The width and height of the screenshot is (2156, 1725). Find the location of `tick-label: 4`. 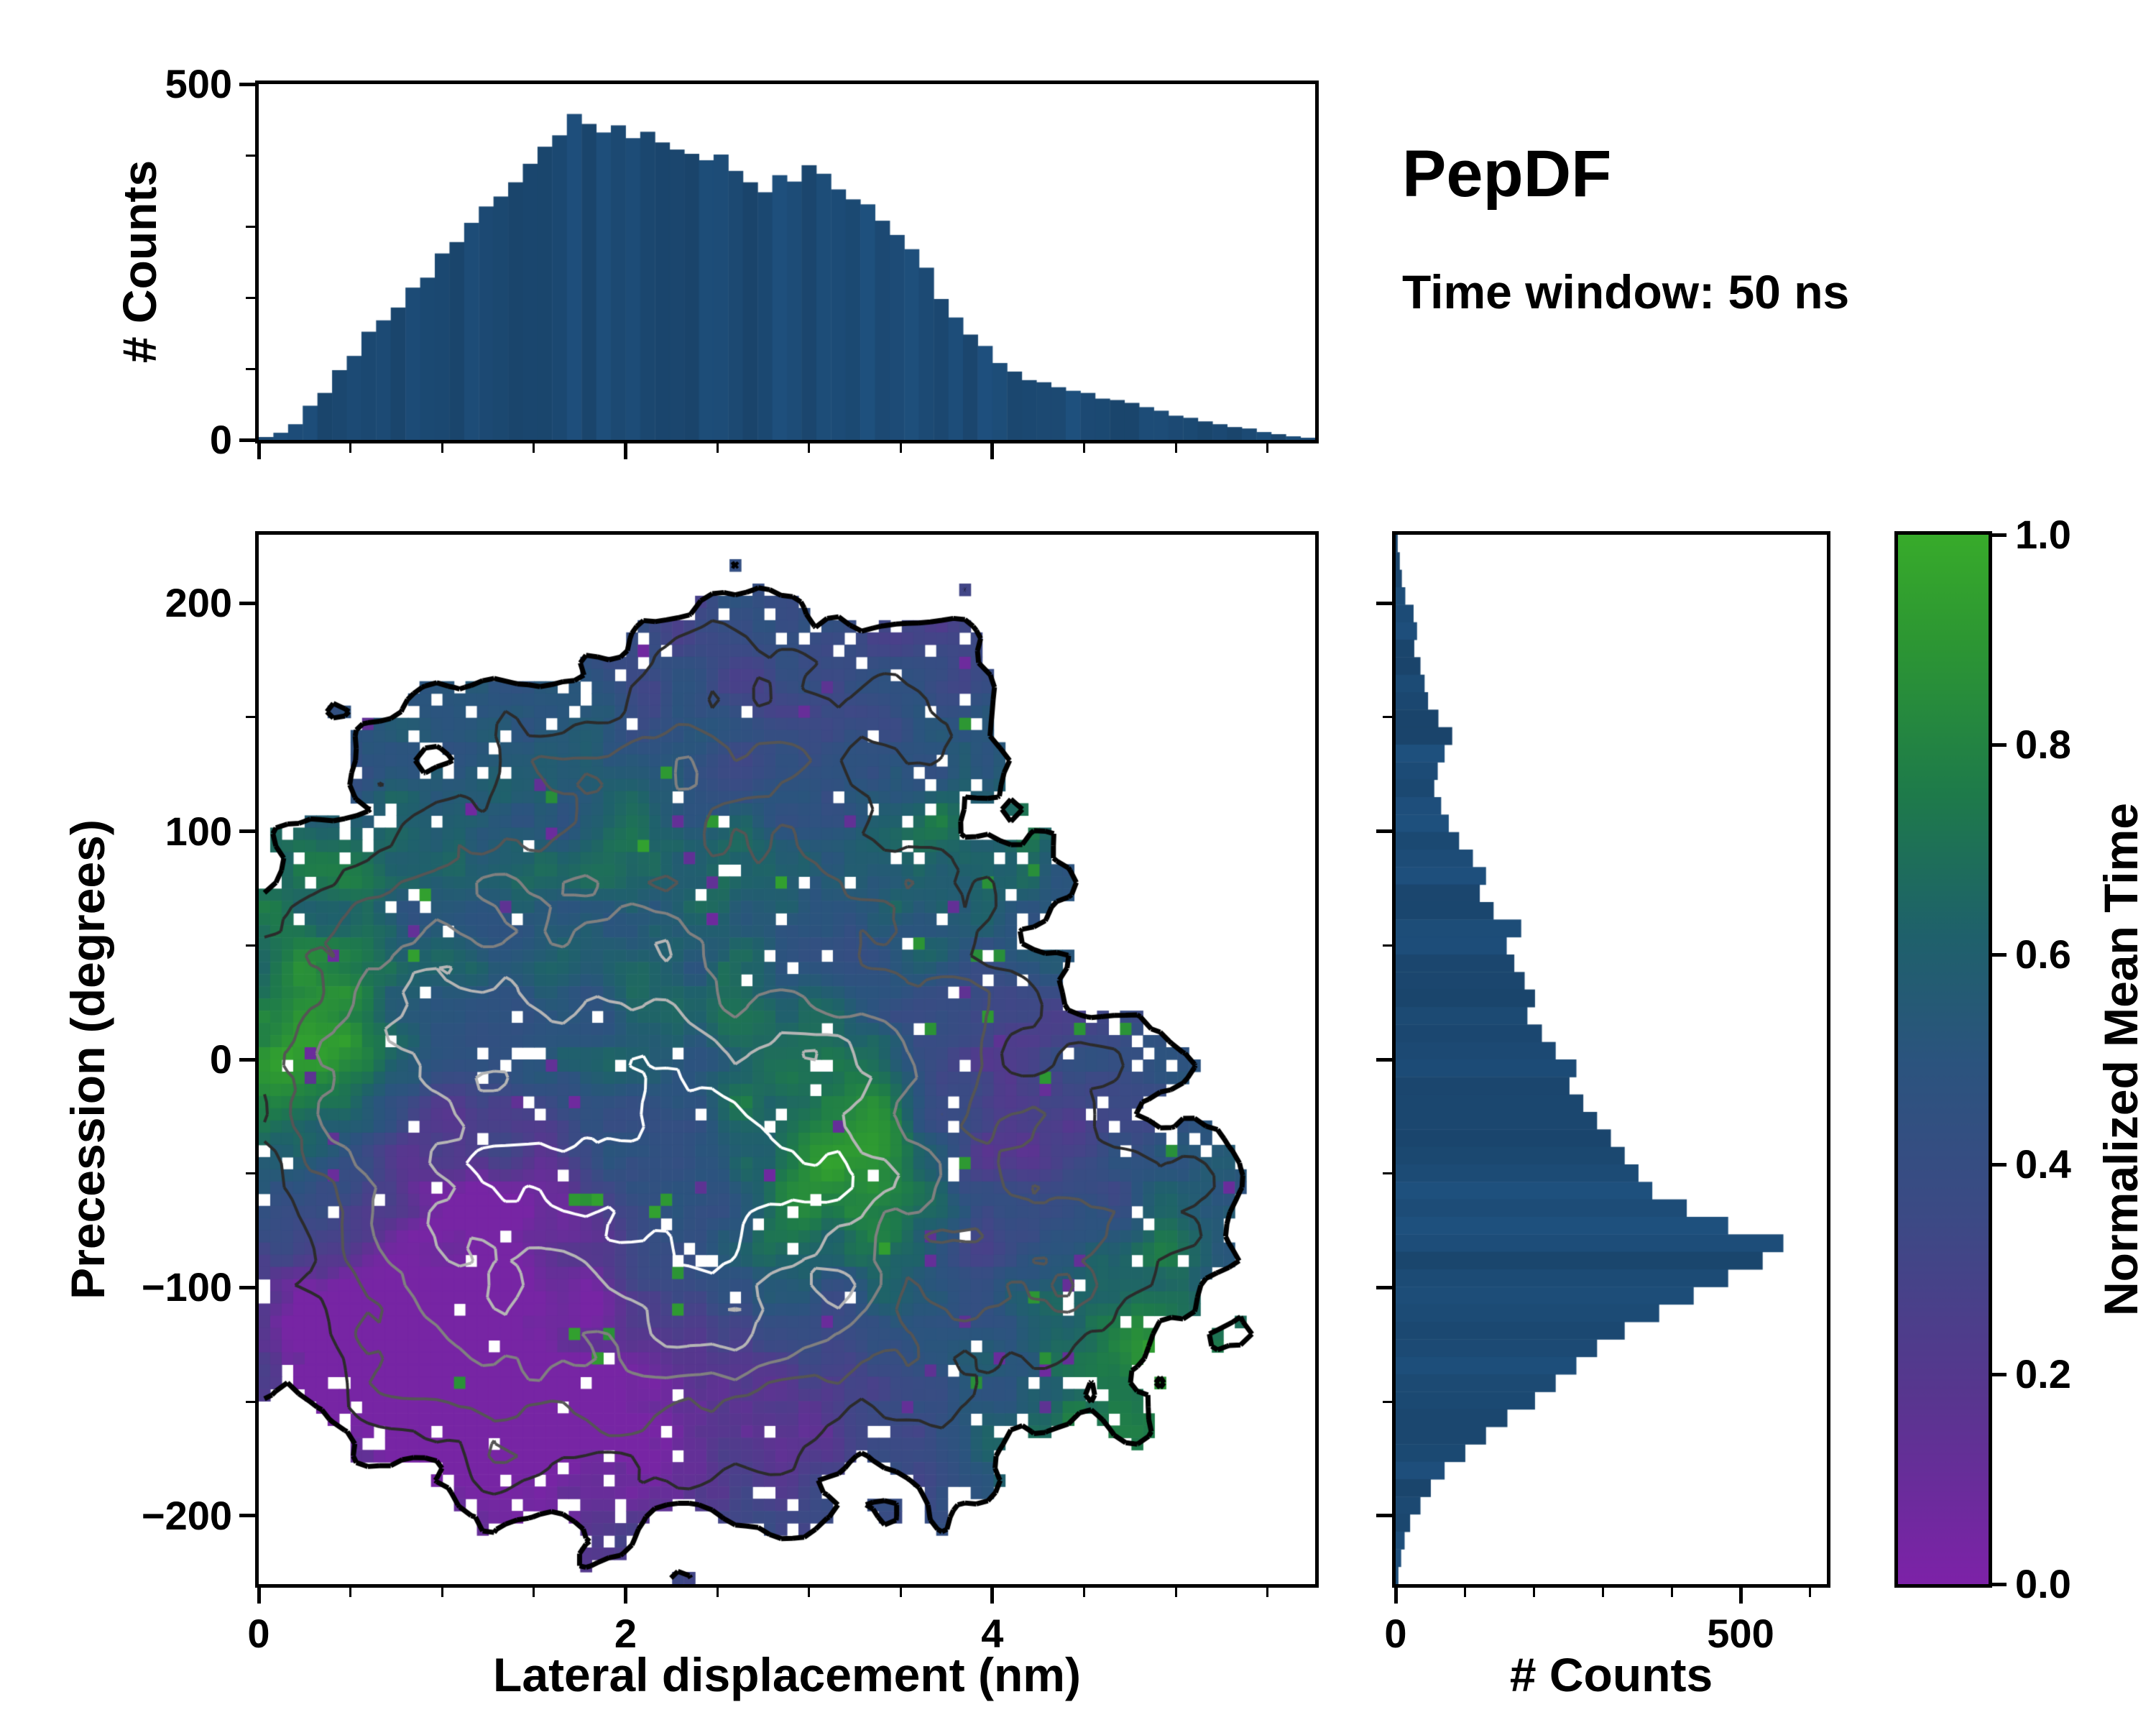

tick-label: 4 is located at coordinates (993, 1633).